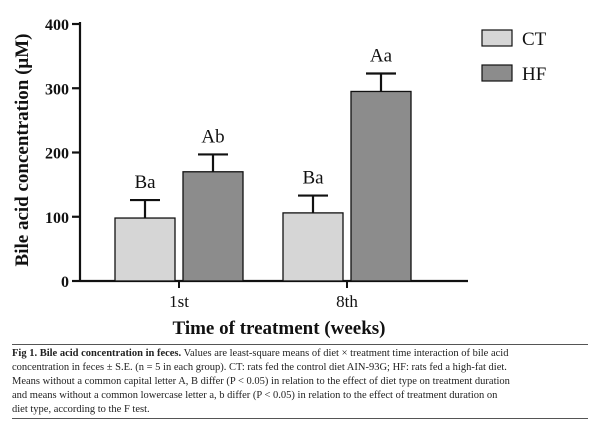  I want to click on x-tick-label: 1st, so click(179, 301).